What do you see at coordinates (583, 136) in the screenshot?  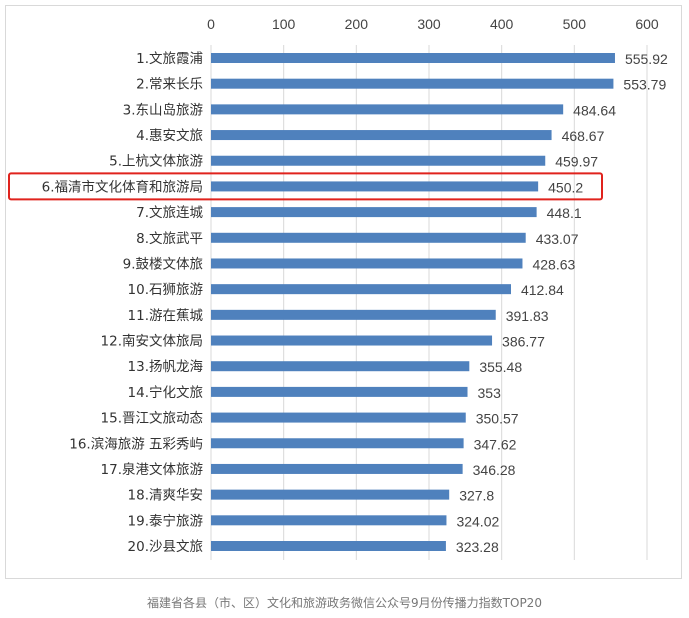 I see `data-label: 468.67` at bounding box center [583, 136].